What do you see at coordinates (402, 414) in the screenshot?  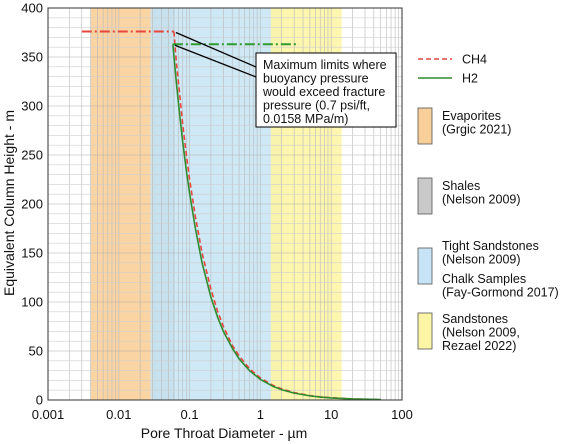 I see `x-tick-label: 100` at bounding box center [402, 414].